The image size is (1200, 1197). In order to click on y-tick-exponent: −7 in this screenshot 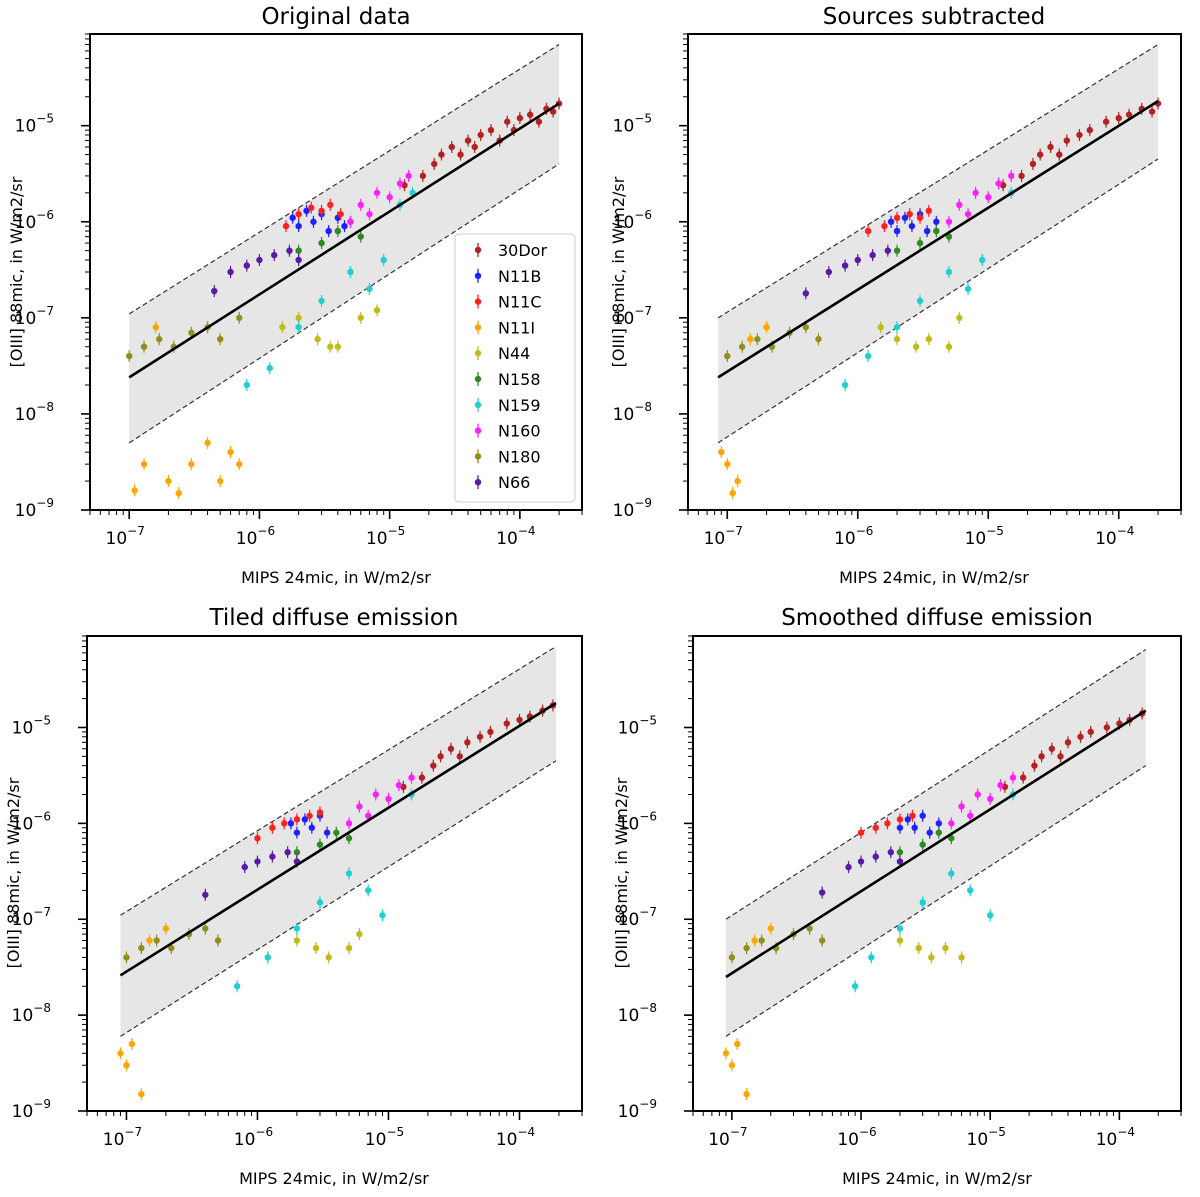, I will do `click(643, 311)`.